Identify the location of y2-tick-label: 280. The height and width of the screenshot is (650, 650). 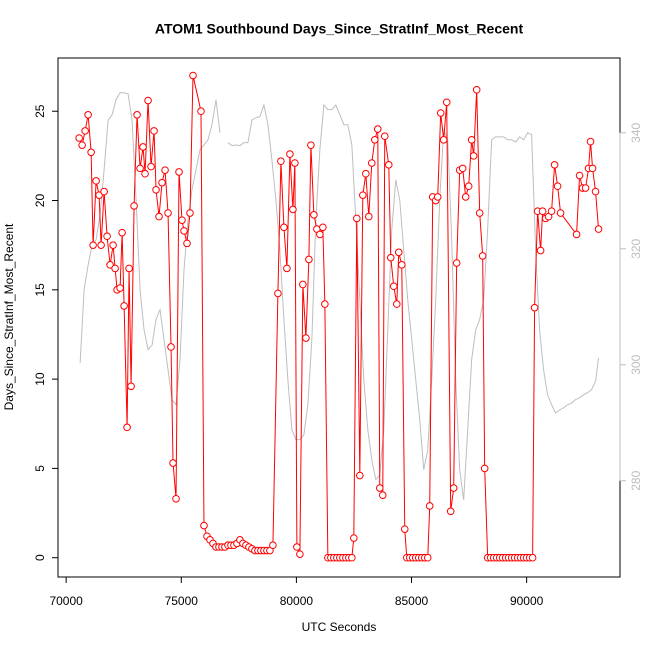
(636, 480).